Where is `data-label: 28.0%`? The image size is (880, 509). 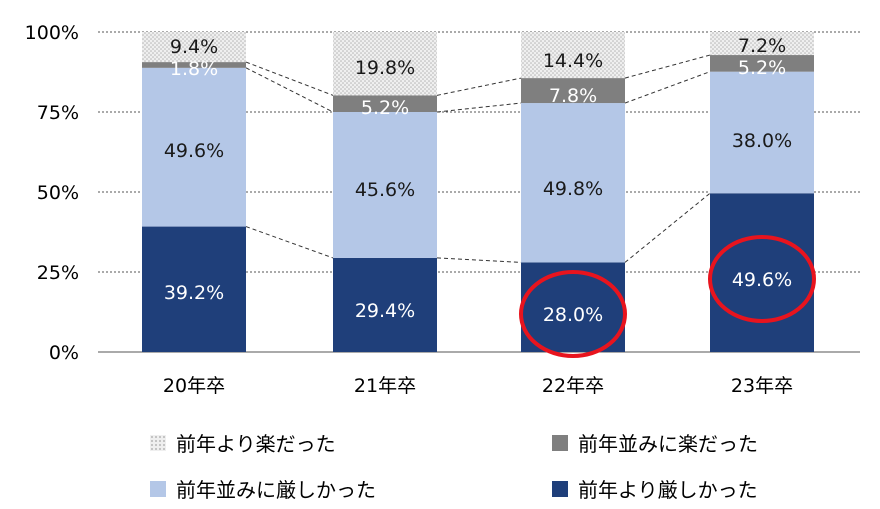 data-label: 28.0% is located at coordinates (573, 315).